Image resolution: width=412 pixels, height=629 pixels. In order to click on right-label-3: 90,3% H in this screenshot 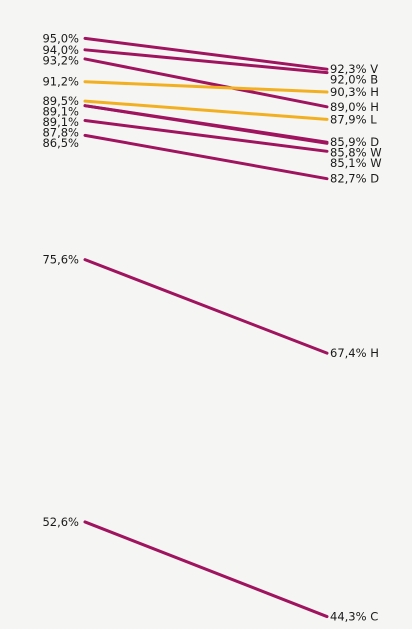, I will do `click(354, 92)`.